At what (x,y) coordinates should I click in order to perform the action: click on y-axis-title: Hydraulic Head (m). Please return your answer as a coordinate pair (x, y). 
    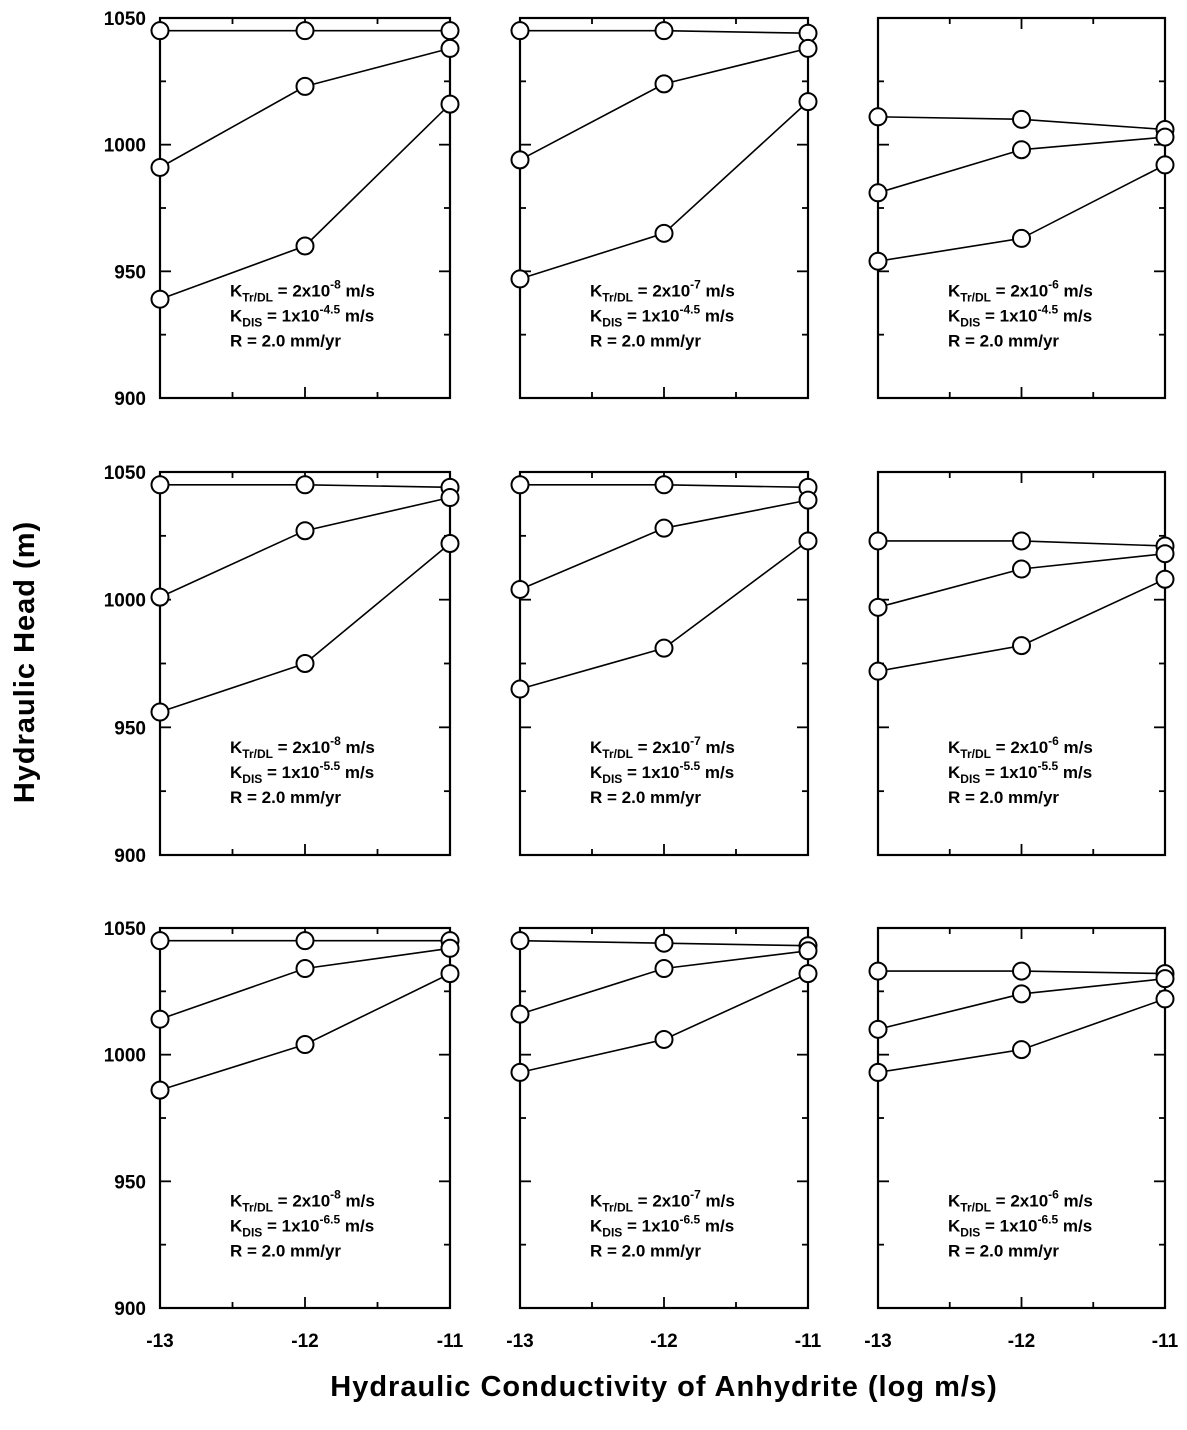
    Looking at the image, I should click on (25, 662).